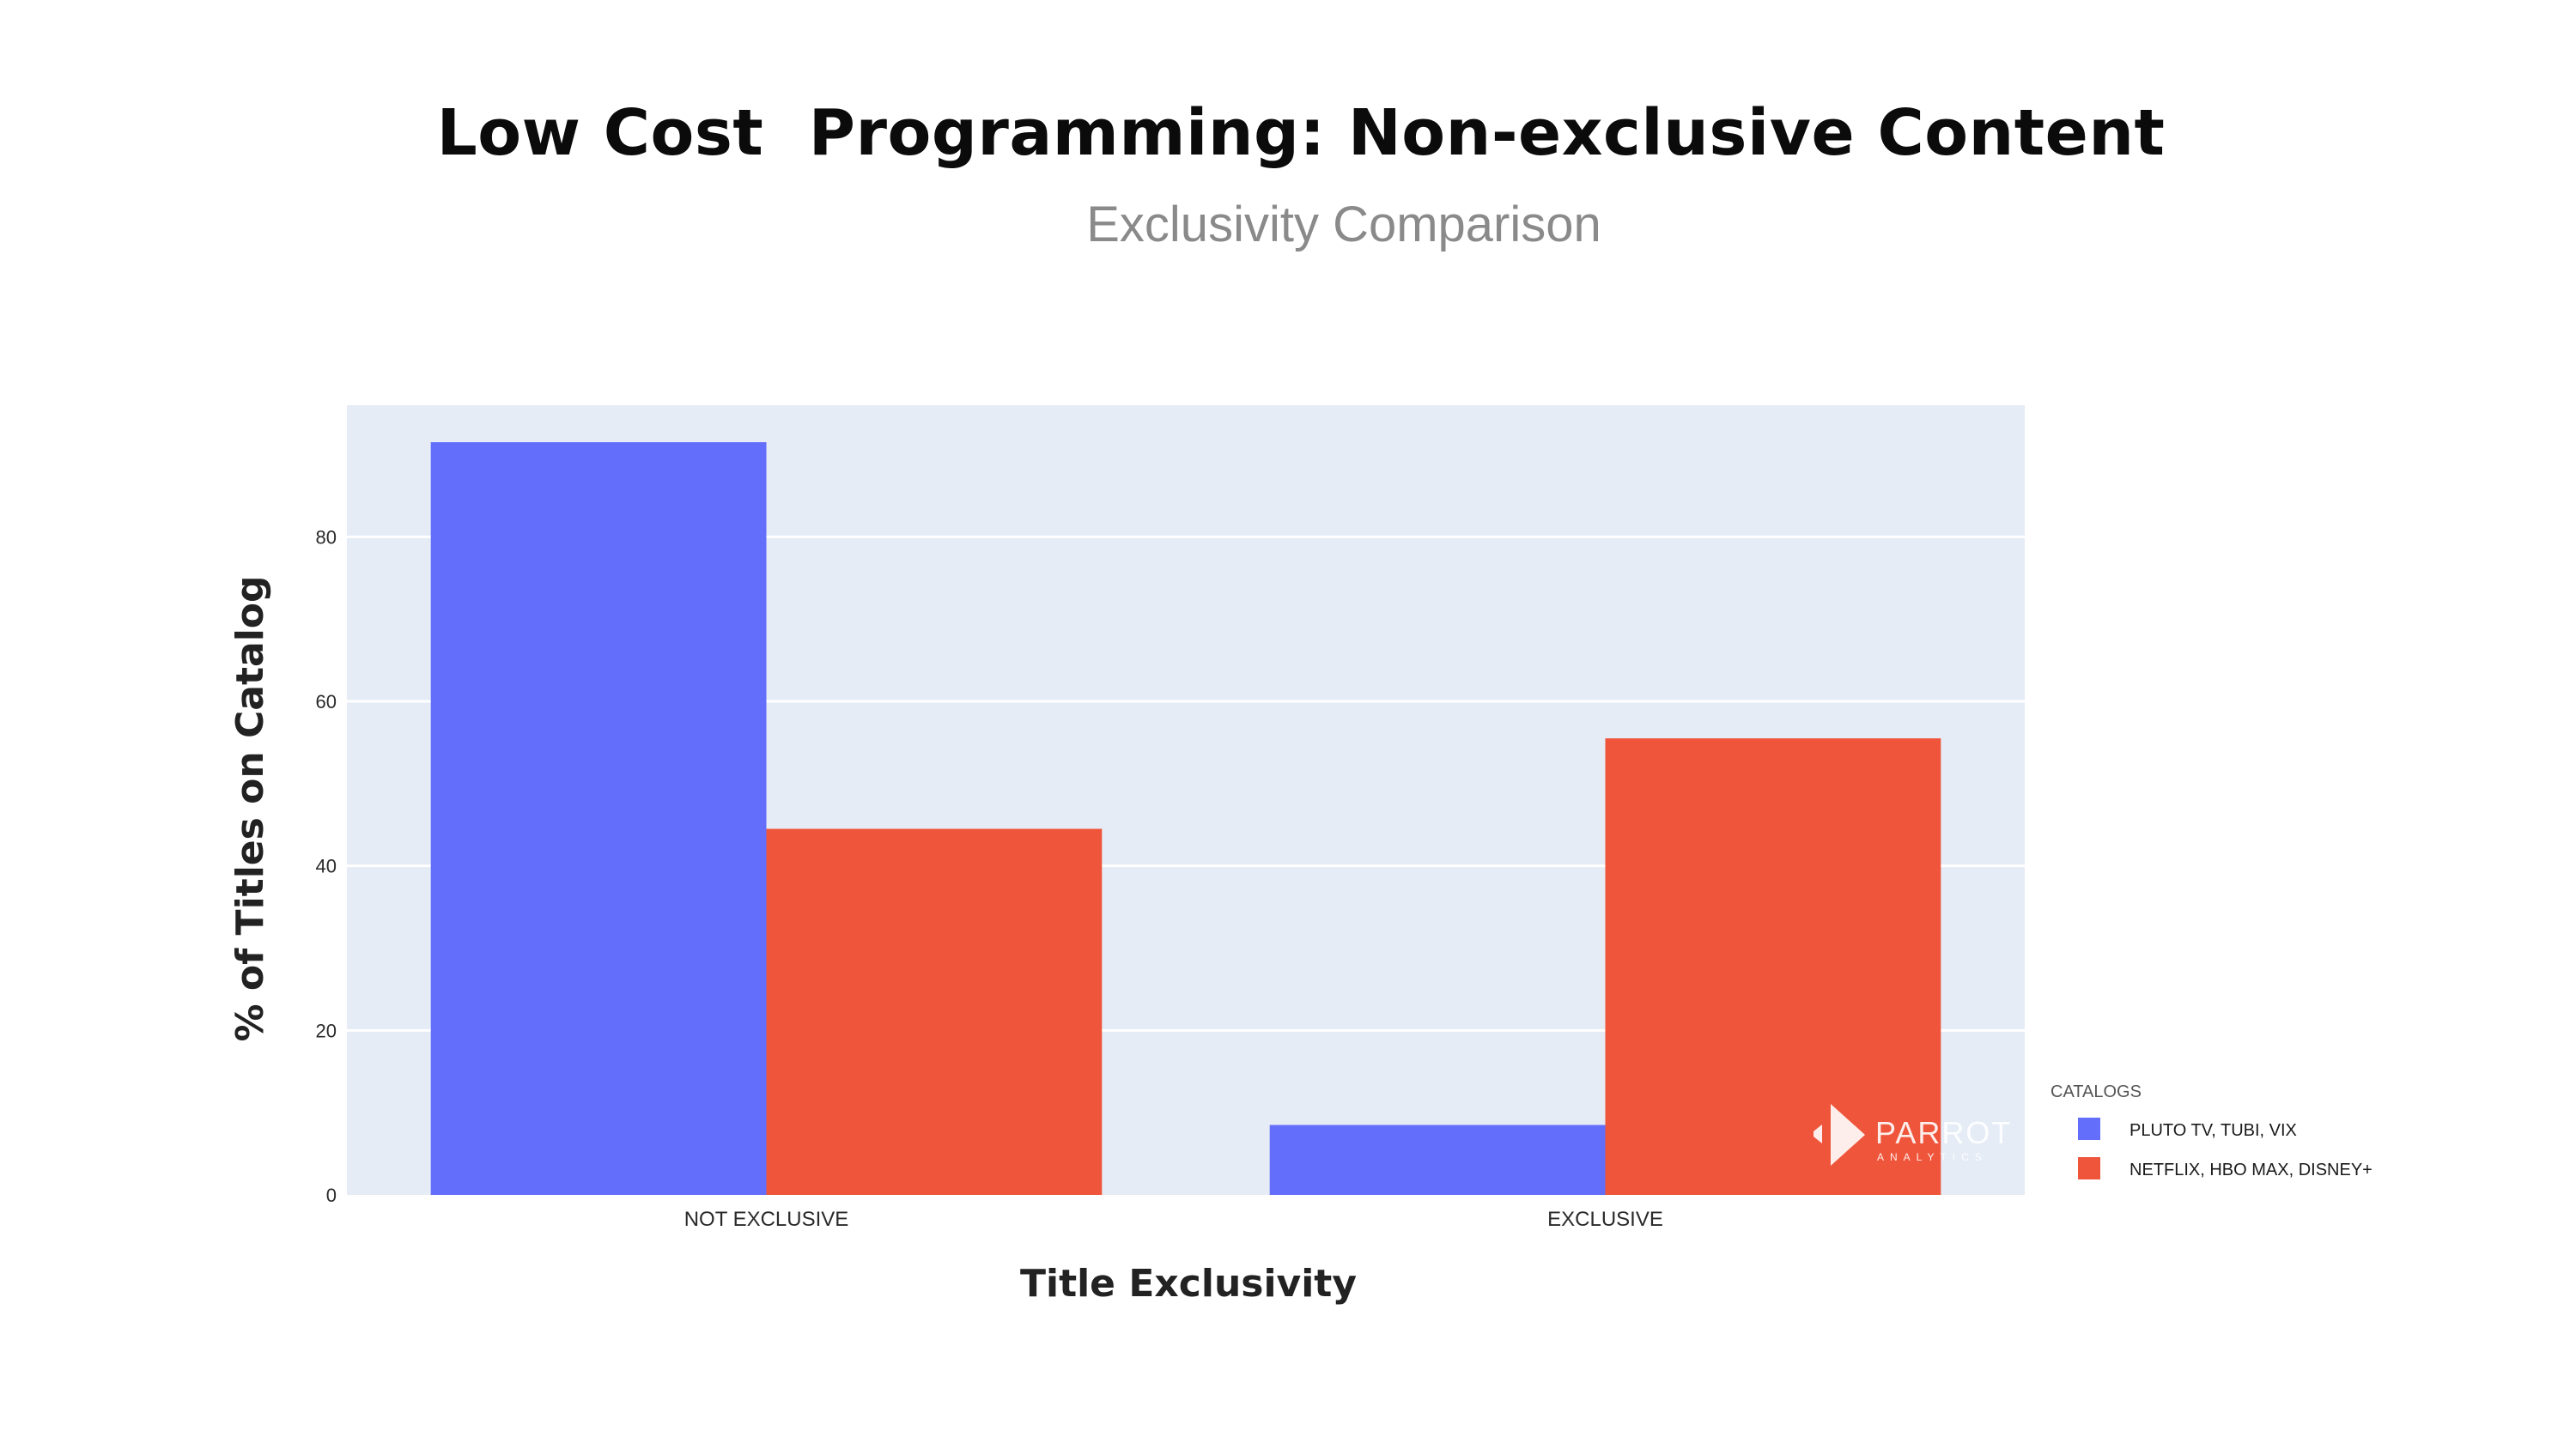  I want to click on y-axis-ticks: 0 20 40 60 80, so click(326, 866).